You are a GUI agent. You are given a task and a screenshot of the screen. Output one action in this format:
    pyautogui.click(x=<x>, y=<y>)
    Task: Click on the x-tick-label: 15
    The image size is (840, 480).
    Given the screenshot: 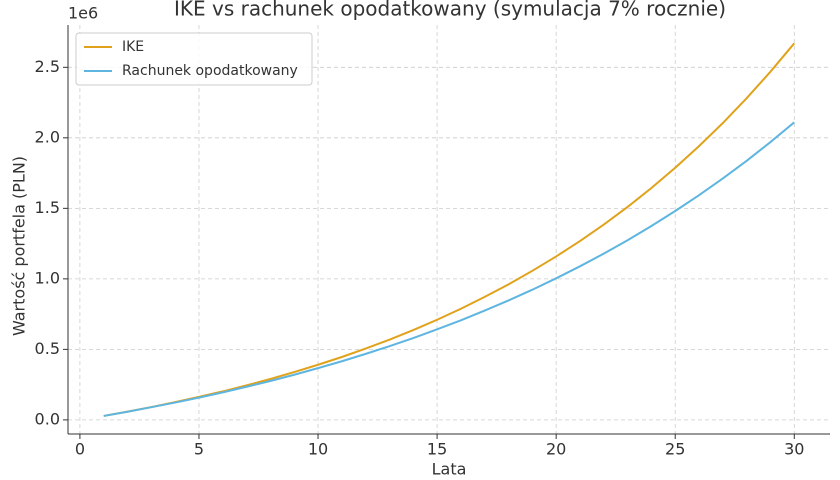 What is the action you would take?
    pyautogui.click(x=437, y=449)
    